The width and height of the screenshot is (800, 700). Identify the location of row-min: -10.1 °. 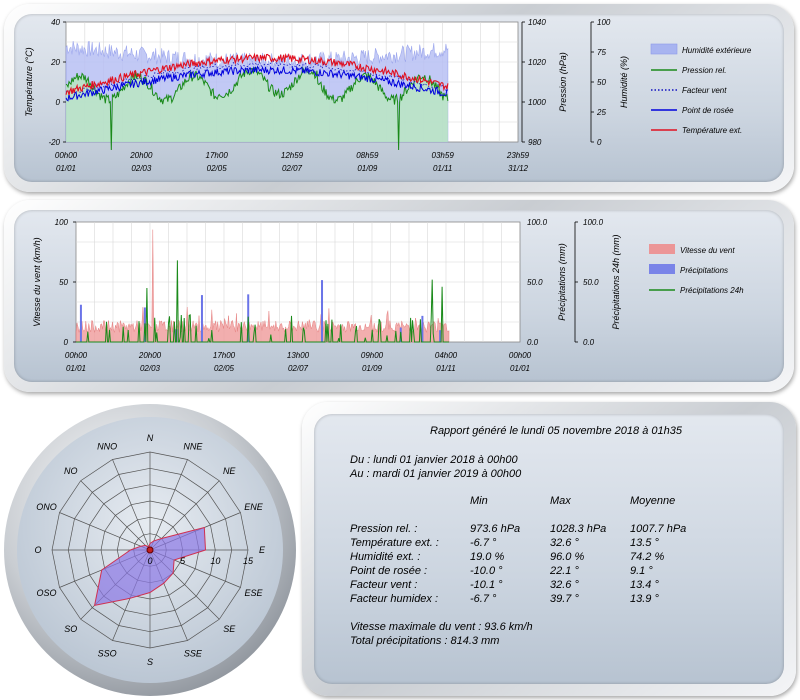
(486, 585).